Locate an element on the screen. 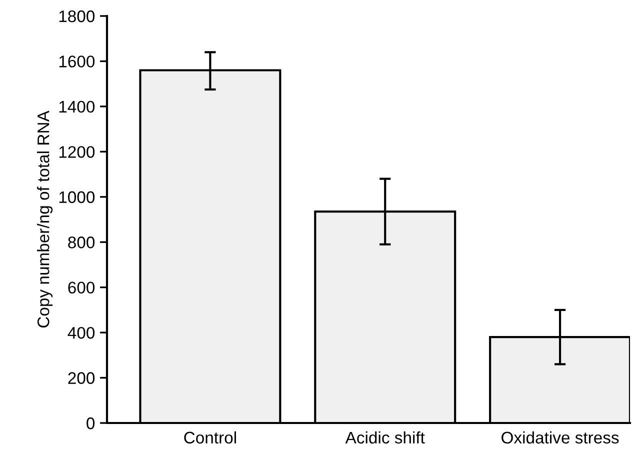 The image size is (644, 457). y-tick-label: 1000 is located at coordinates (77, 197).